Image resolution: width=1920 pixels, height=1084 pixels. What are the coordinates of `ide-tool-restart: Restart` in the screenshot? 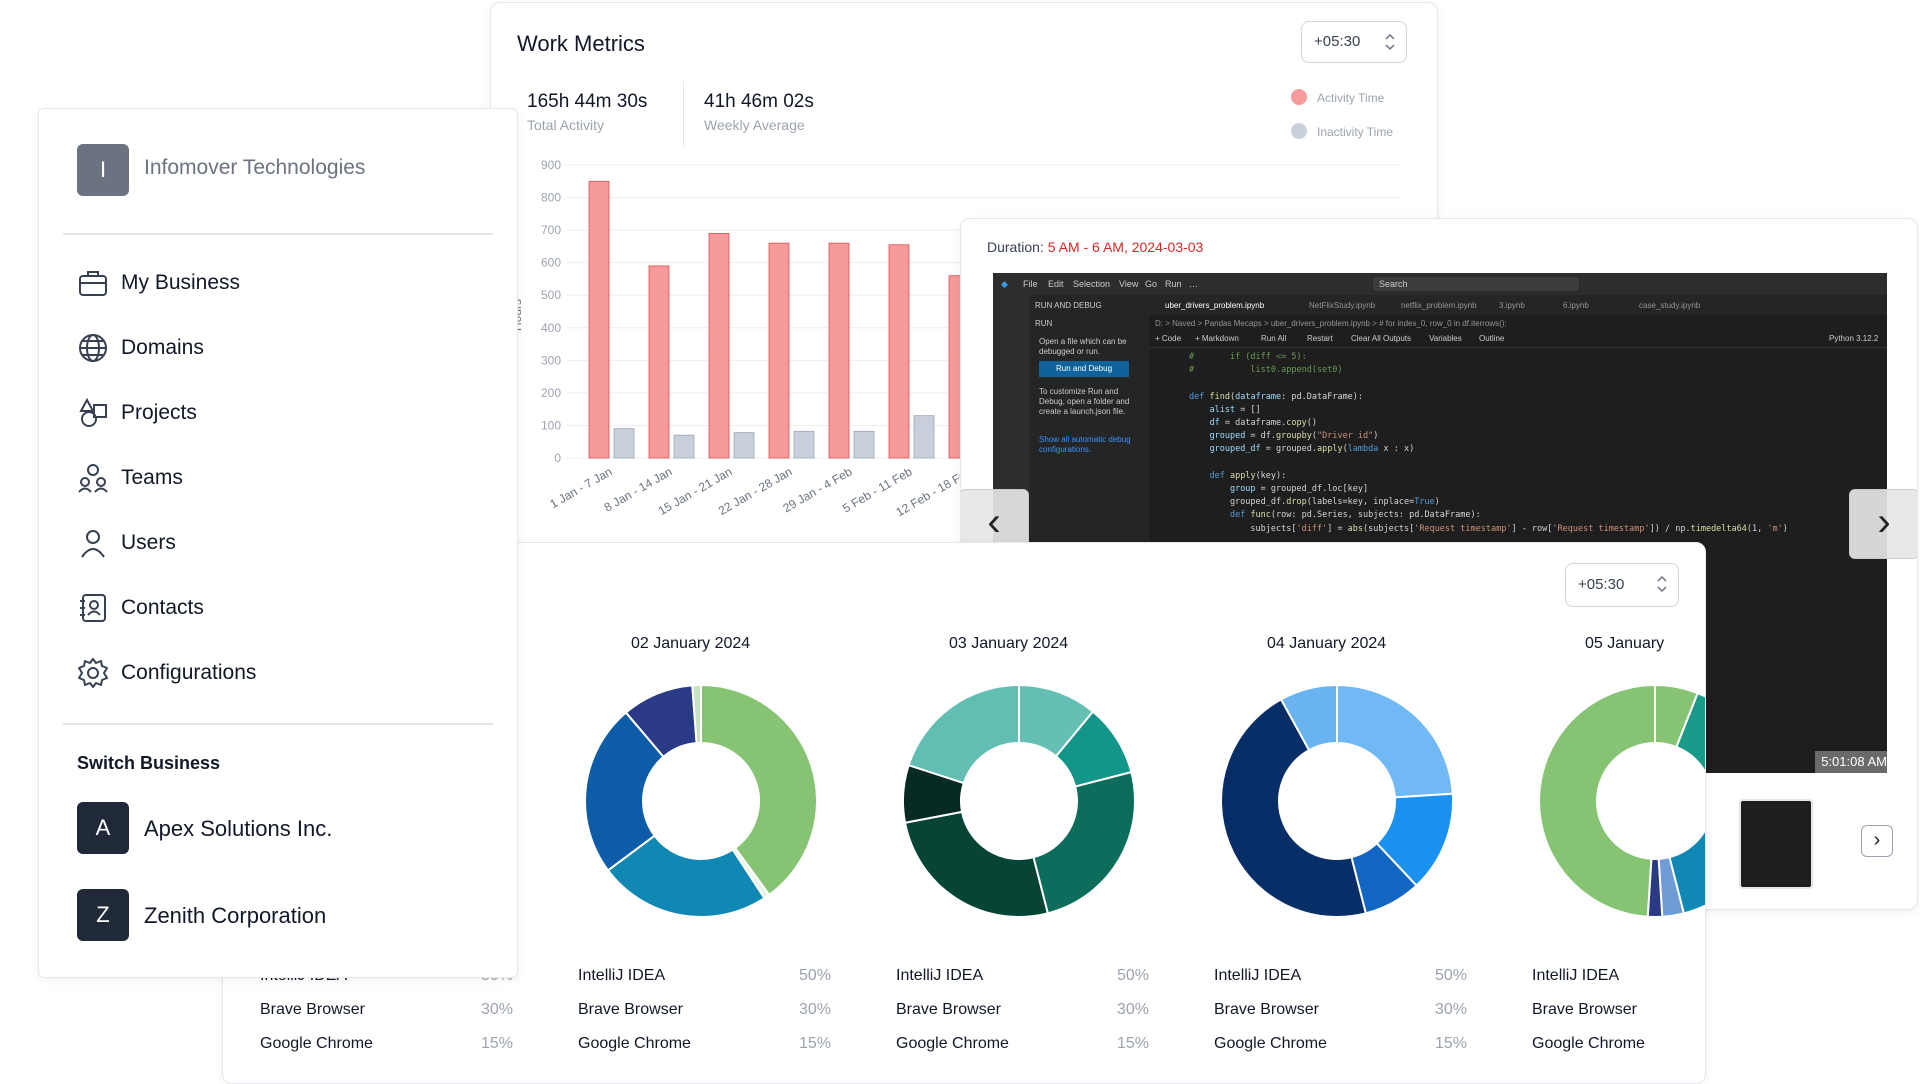 It's located at (1320, 338).